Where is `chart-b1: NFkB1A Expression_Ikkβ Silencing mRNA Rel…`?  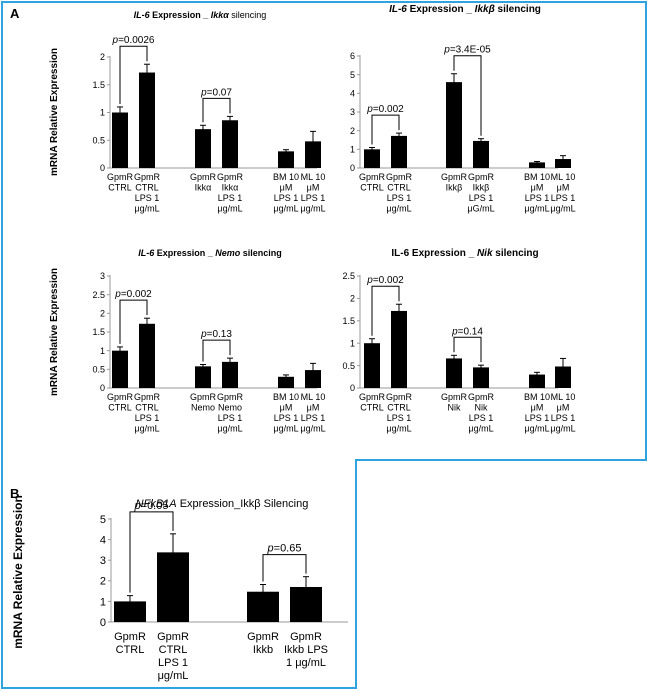
chart-b1: NFkB1A Expression_Ikkβ Silencing mRNA Rel… is located at coordinates (179, 588).